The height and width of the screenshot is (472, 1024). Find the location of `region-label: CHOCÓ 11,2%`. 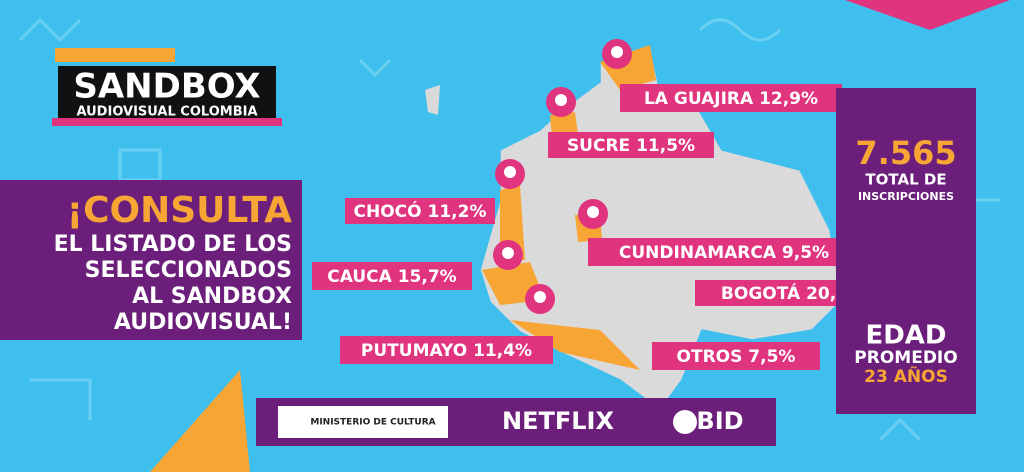

region-label: CHOCÓ 11,2% is located at coordinates (420, 211).